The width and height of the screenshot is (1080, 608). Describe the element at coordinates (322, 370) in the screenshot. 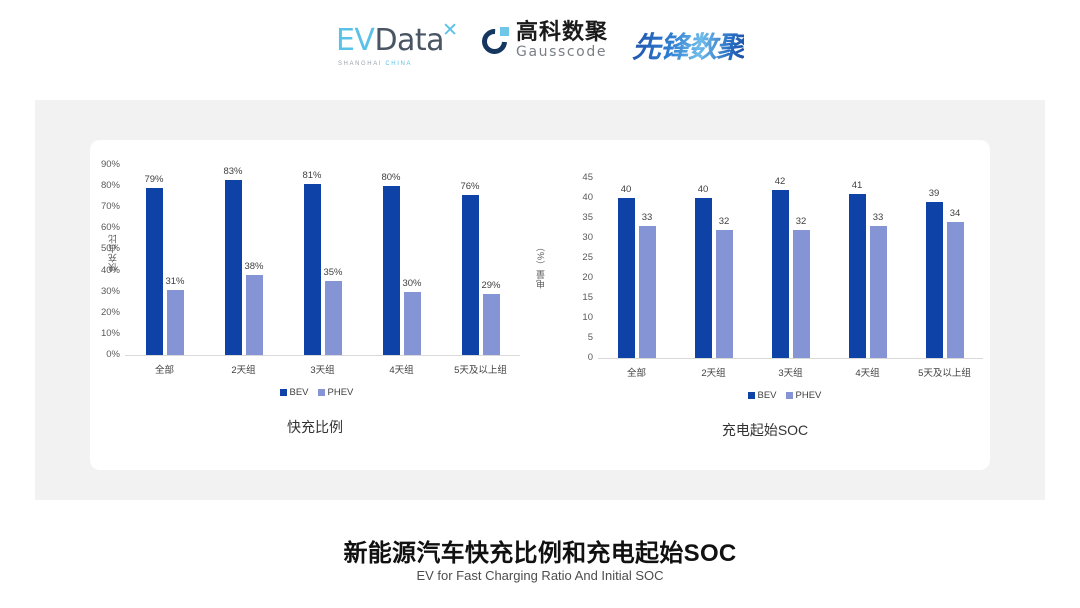

I see `x-axis-category-label: 3天组` at that location.